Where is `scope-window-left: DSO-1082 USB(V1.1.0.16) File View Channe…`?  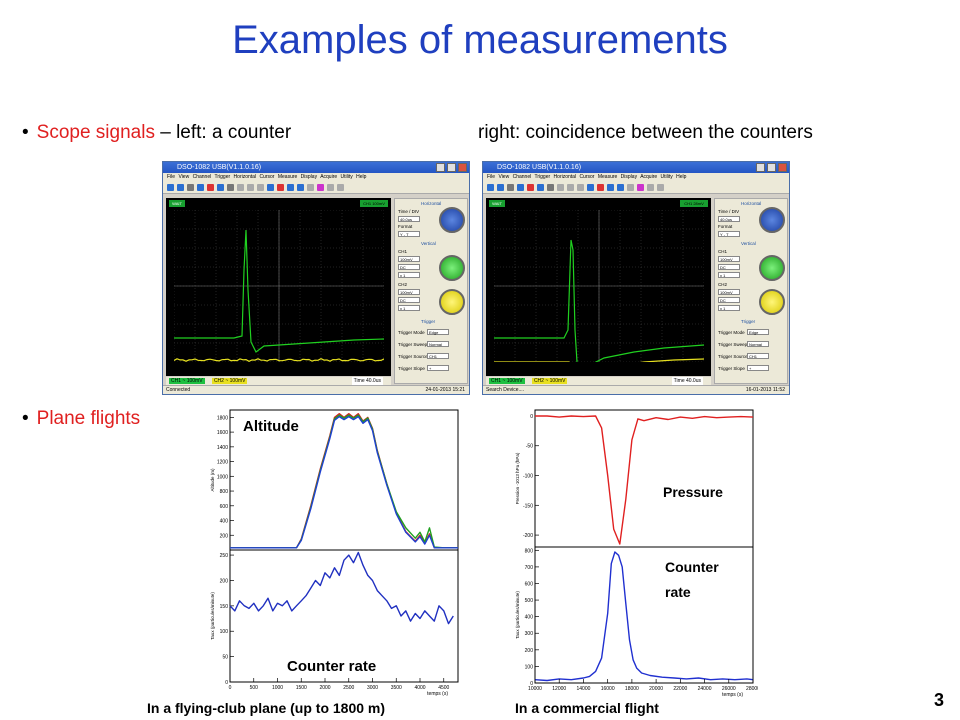
scope-window-left: DSO-1082 USB(V1.1.0.16) File View Channe… is located at coordinates (316, 278).